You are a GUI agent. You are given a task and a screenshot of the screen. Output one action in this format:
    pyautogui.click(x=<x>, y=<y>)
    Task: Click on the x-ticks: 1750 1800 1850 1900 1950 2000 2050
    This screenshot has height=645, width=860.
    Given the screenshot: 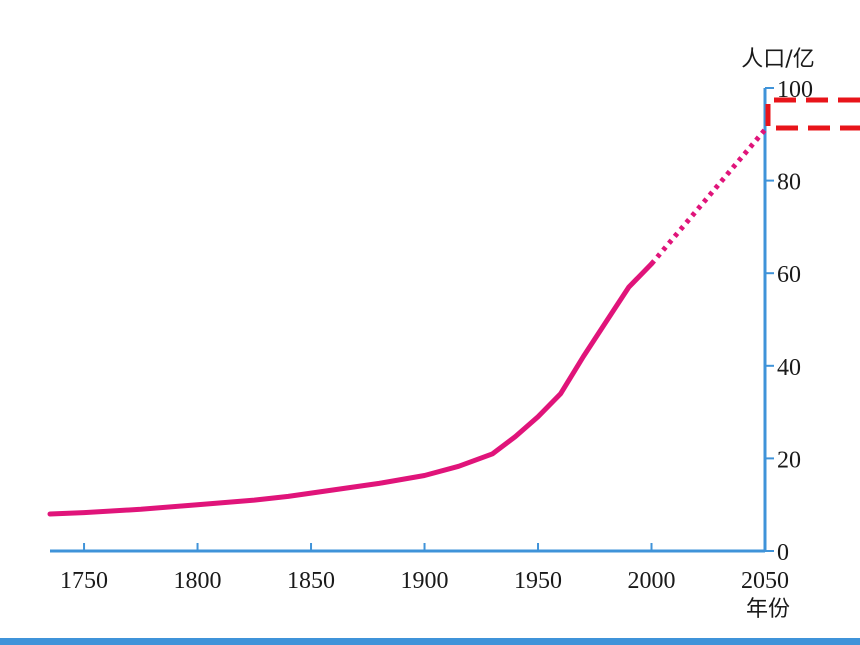 What is the action you would take?
    pyautogui.click(x=424, y=568)
    